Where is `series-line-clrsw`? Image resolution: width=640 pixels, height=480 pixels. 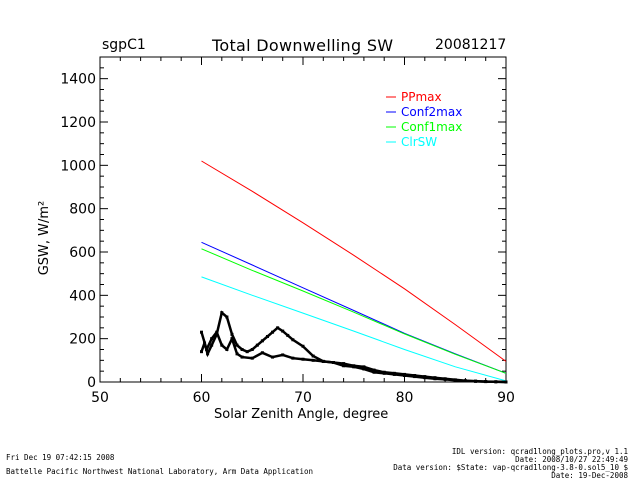 series-line-clrsw is located at coordinates (354, 329).